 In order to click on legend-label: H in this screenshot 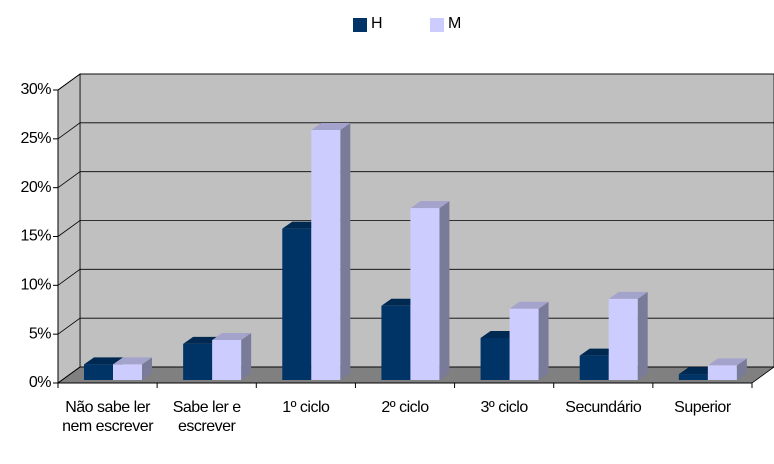, I will do `click(377, 23)`.